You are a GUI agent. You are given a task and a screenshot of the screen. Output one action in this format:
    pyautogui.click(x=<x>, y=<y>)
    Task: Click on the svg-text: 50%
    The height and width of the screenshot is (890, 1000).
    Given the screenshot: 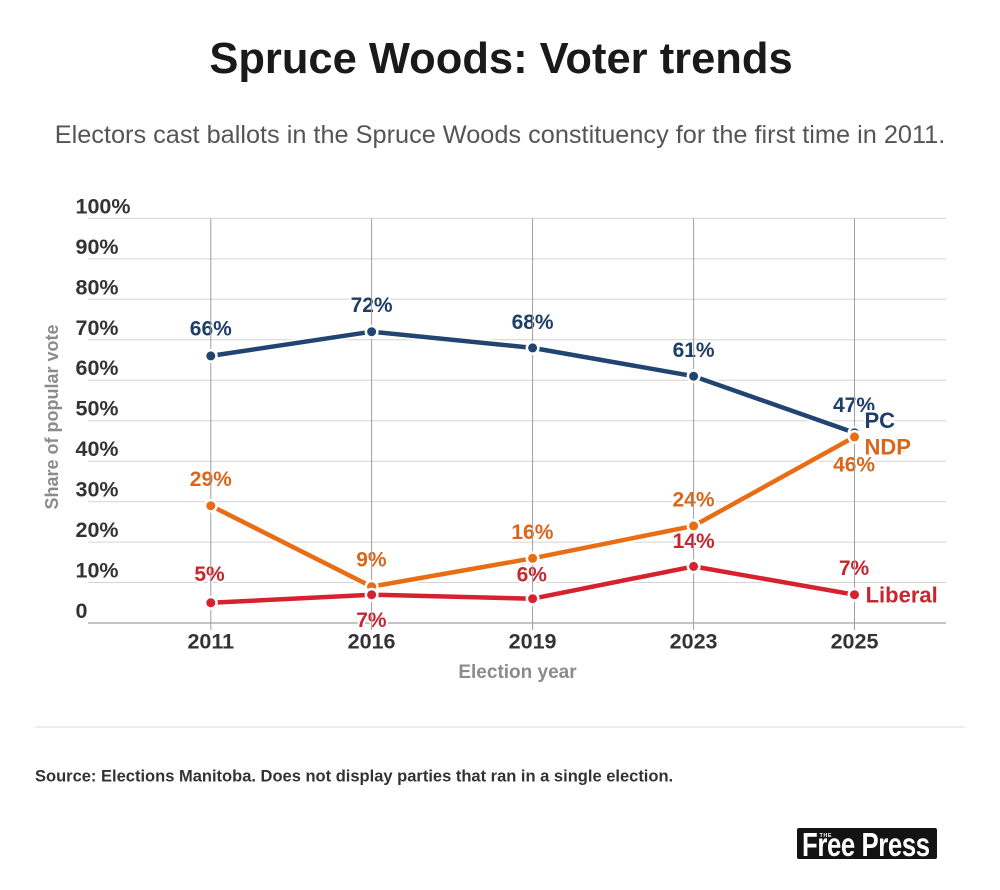 What is the action you would take?
    pyautogui.click(x=97, y=409)
    